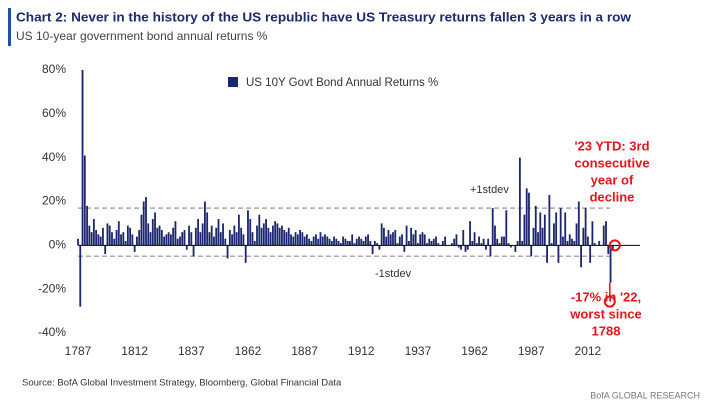 The height and width of the screenshot is (414, 720). I want to click on y-tick-label: 40%, so click(54, 157).